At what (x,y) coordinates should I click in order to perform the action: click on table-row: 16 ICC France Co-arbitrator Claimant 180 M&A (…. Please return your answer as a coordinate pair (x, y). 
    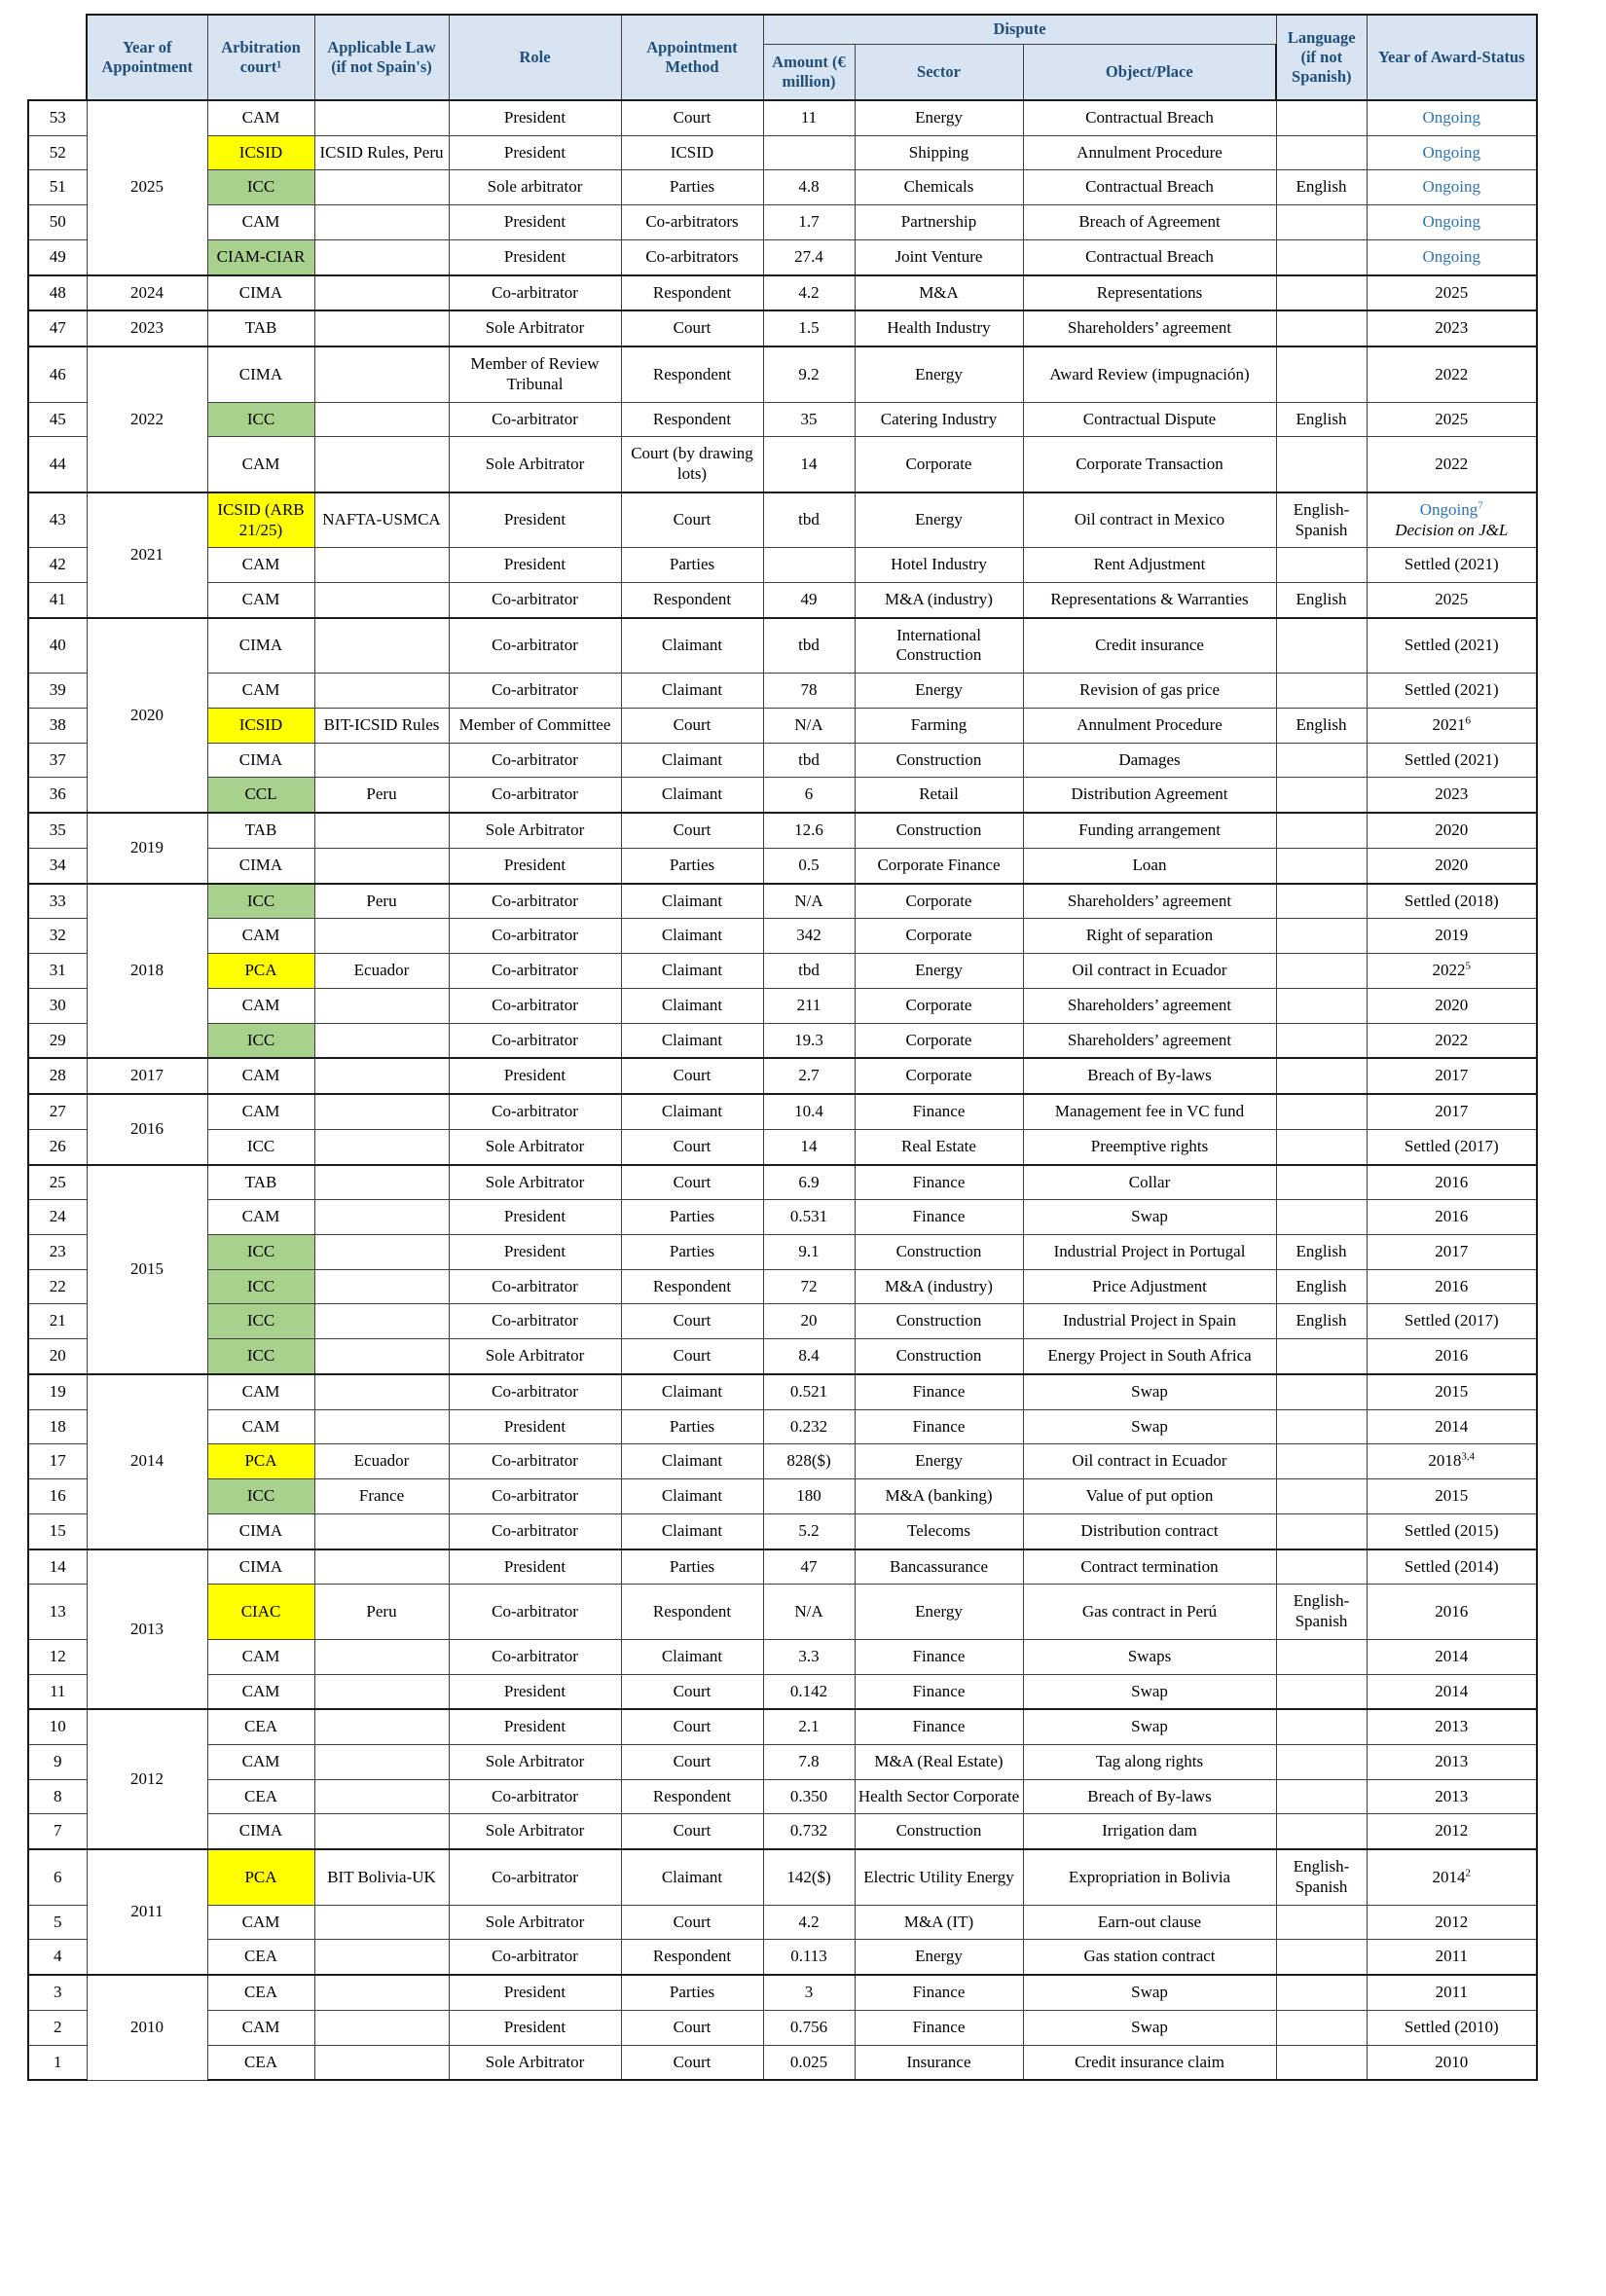
    Looking at the image, I should click on (783, 1496).